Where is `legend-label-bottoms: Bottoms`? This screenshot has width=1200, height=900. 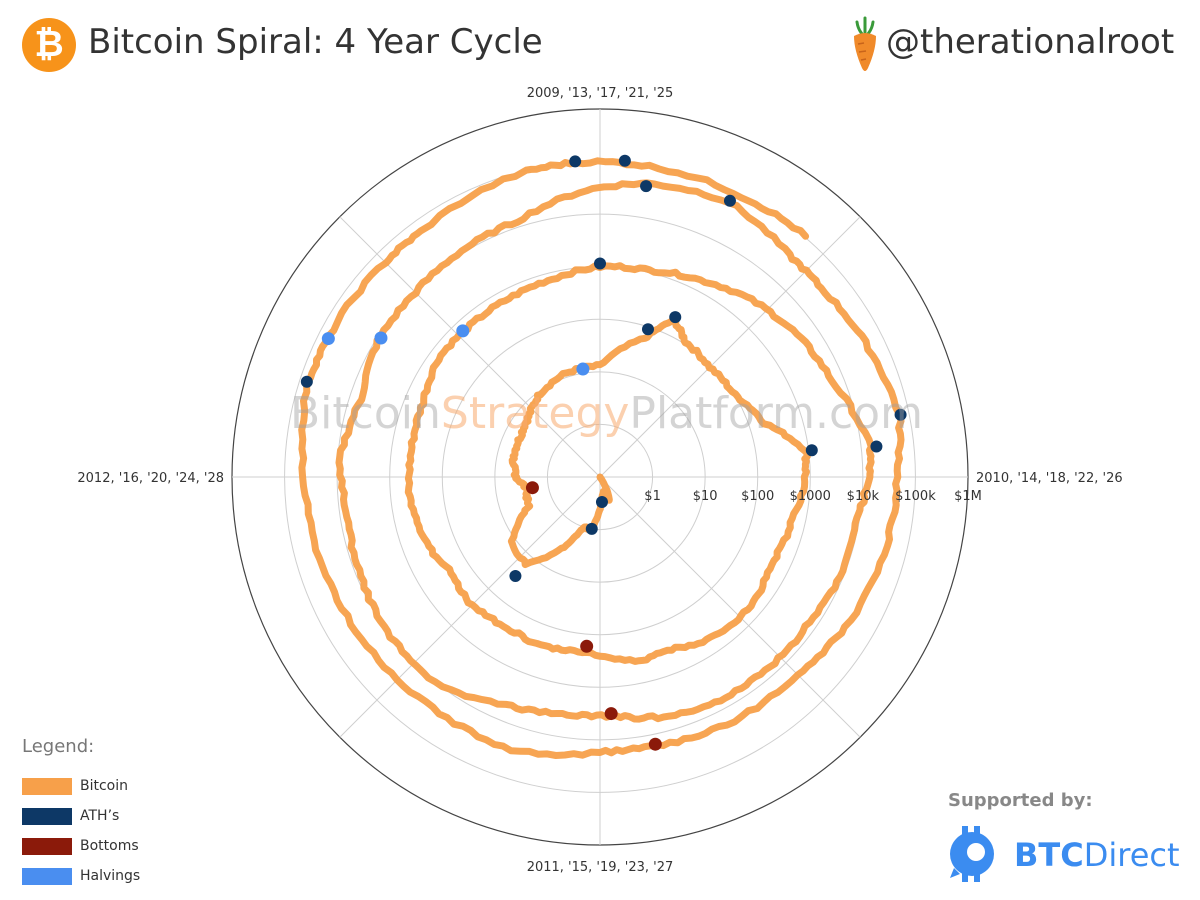 legend-label-bottoms: Bottoms is located at coordinates (109, 846).